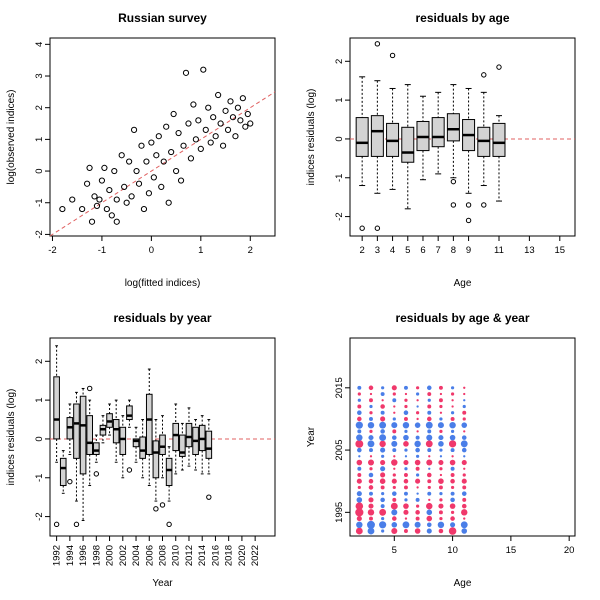 The height and width of the screenshot is (600, 600). Describe the element at coordinates (11, 136) in the screenshot. I see `y-axis-label: log(observed indices)` at that location.